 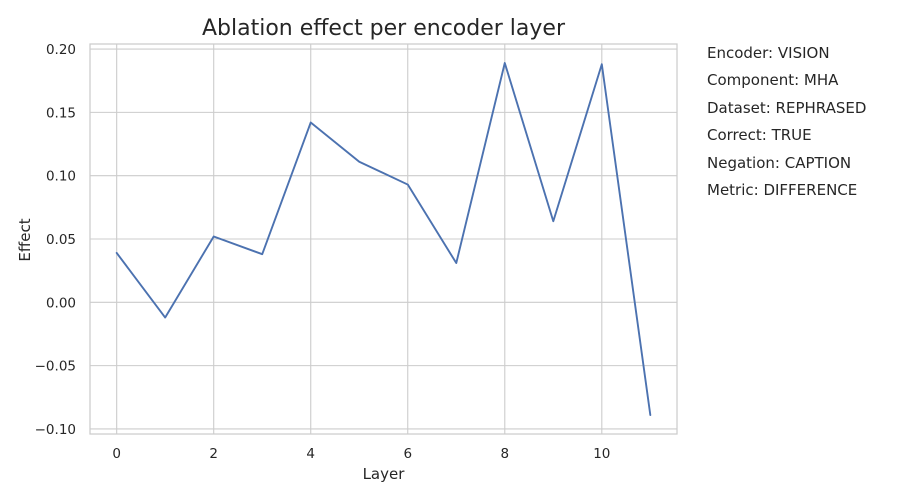 I want to click on y-tick-label: −0.10, so click(x=55, y=430).